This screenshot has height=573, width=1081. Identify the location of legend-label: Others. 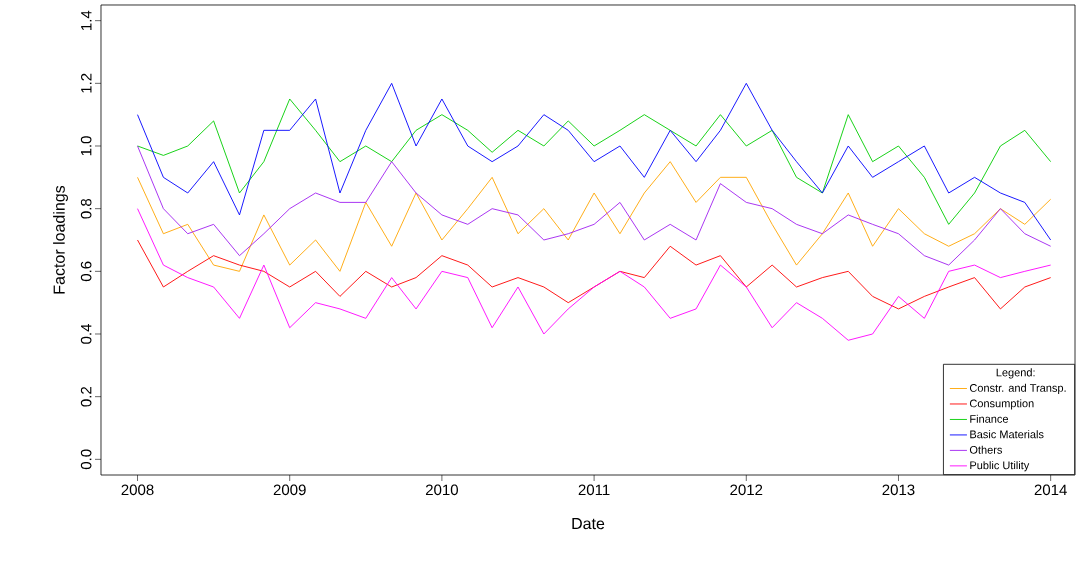
(985, 449).